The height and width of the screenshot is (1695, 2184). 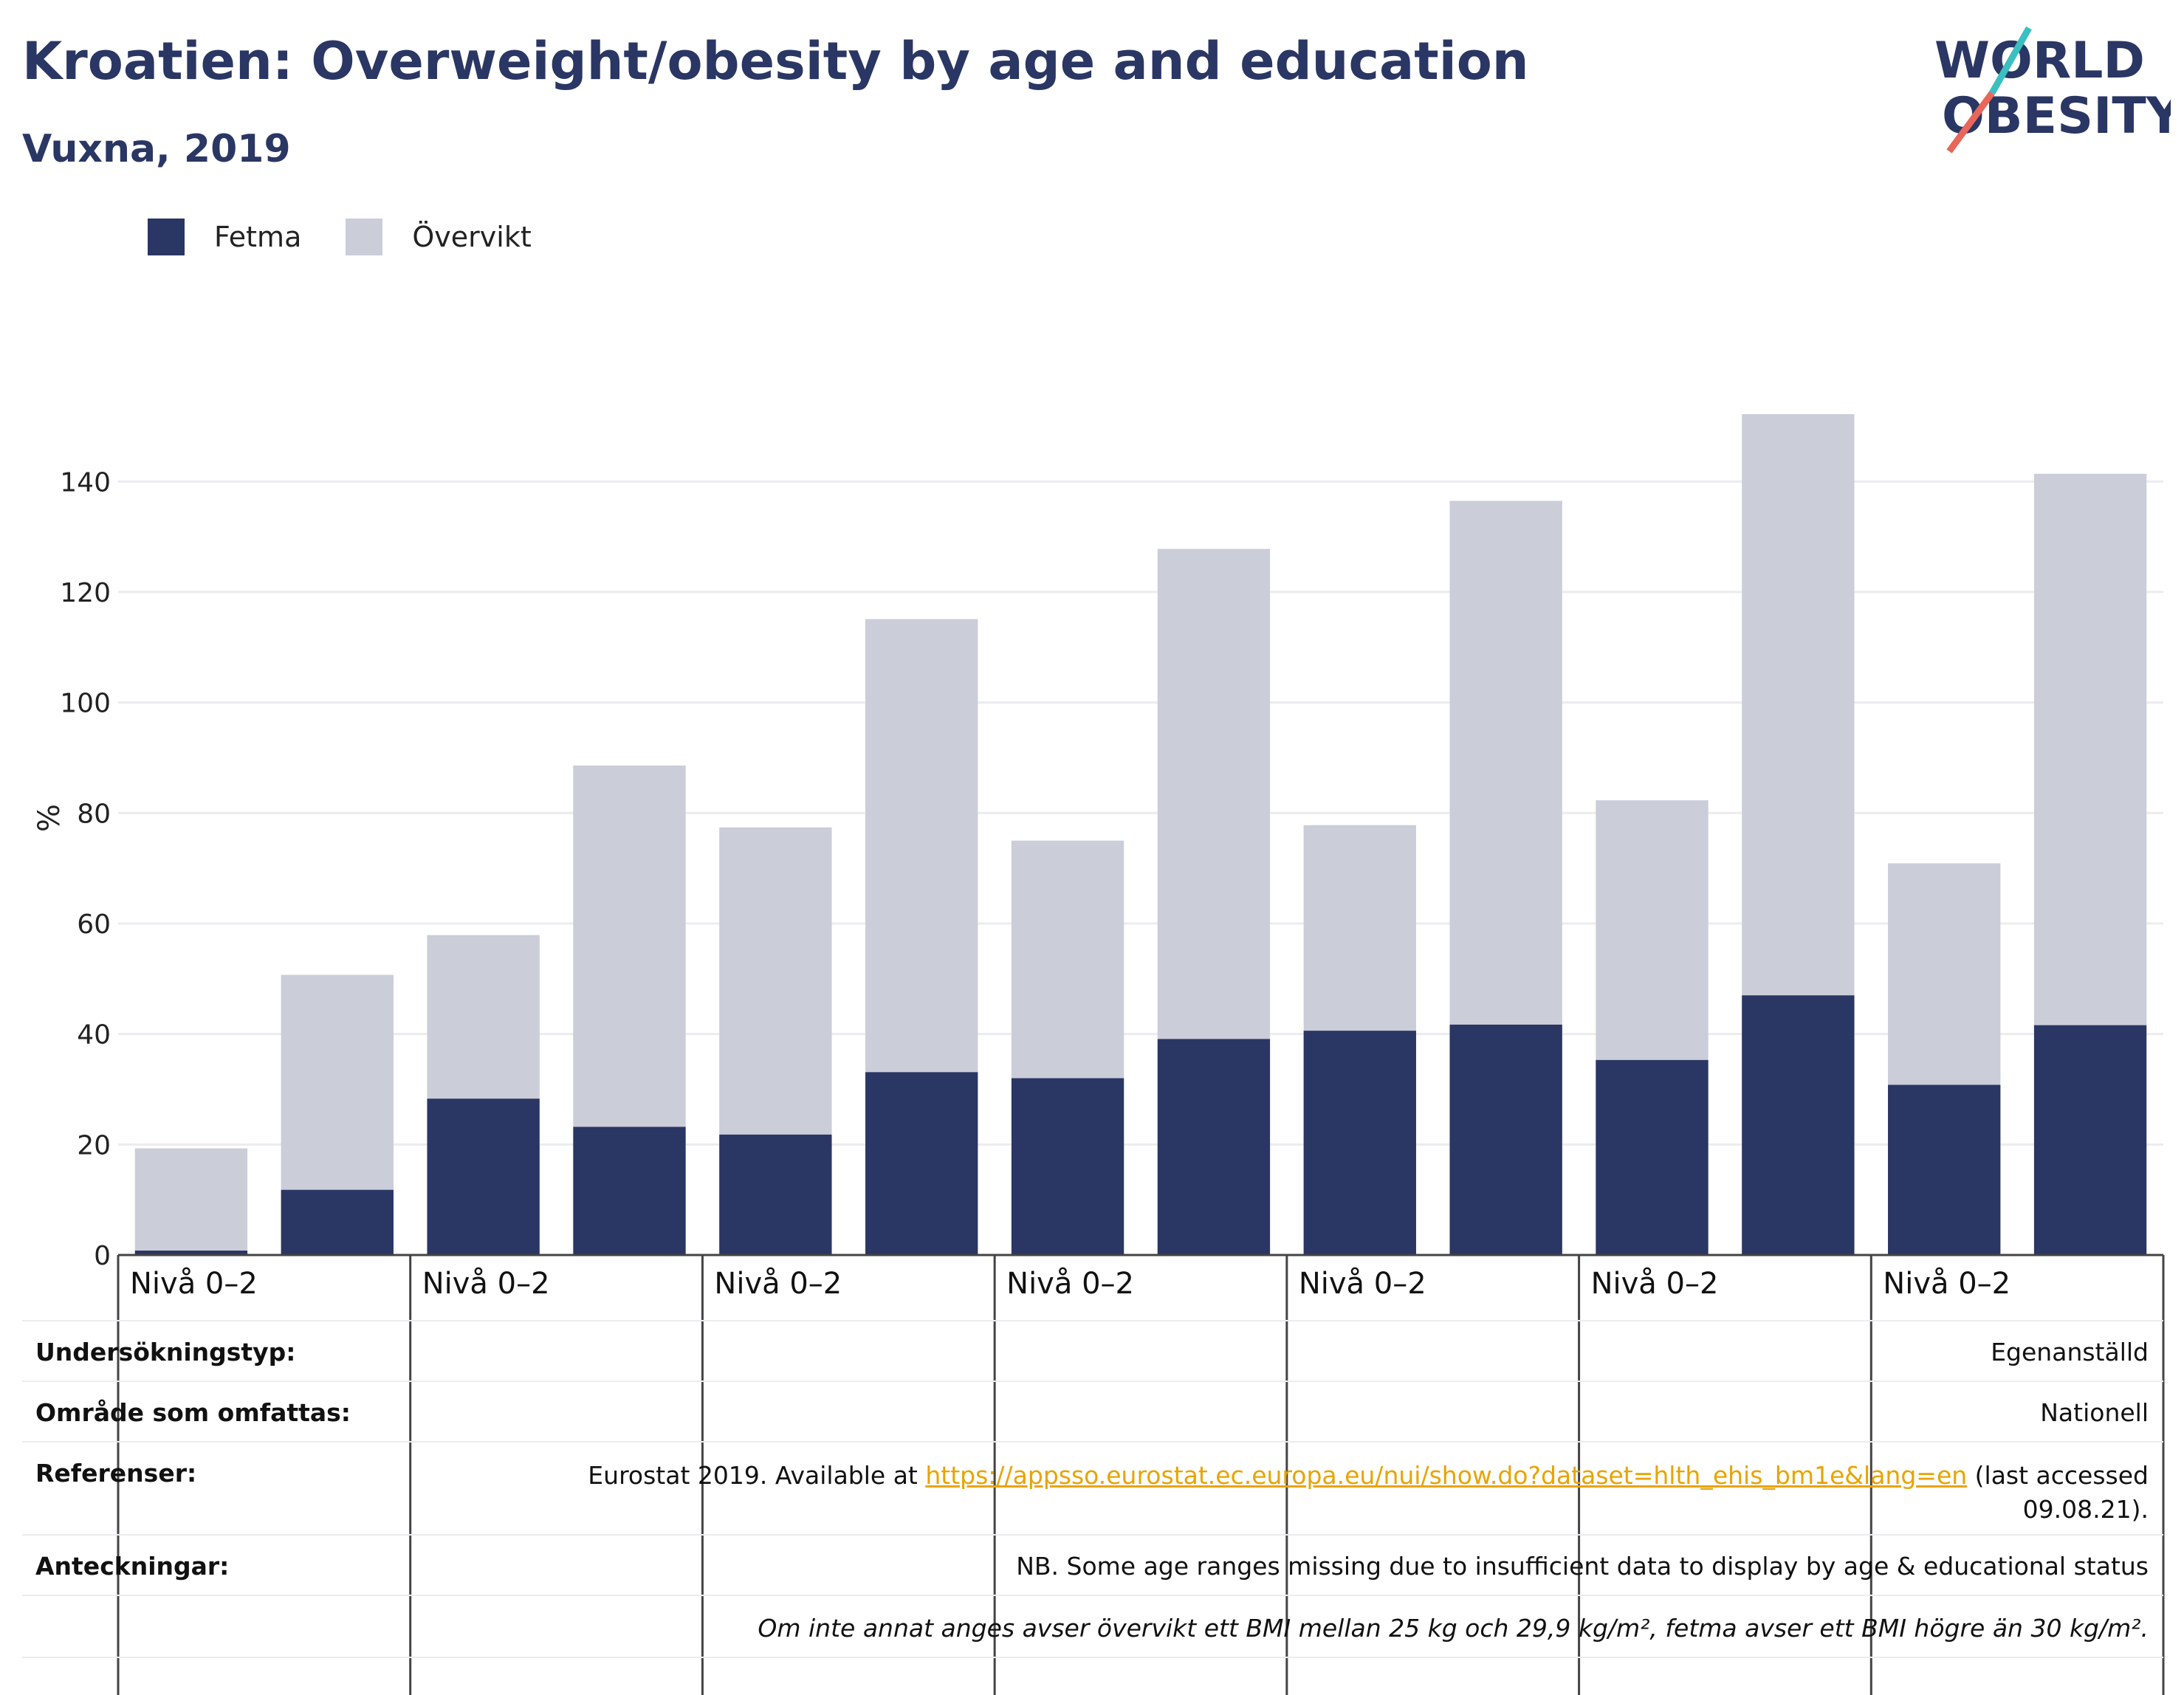 I want to click on chart-legend: Fetma Övervikt, so click(x=362, y=237).